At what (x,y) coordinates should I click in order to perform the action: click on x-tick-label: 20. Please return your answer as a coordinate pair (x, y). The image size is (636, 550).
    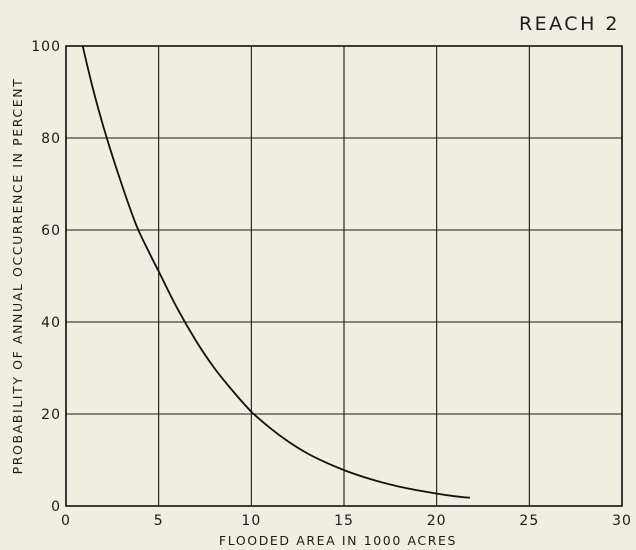
    Looking at the image, I should click on (437, 521).